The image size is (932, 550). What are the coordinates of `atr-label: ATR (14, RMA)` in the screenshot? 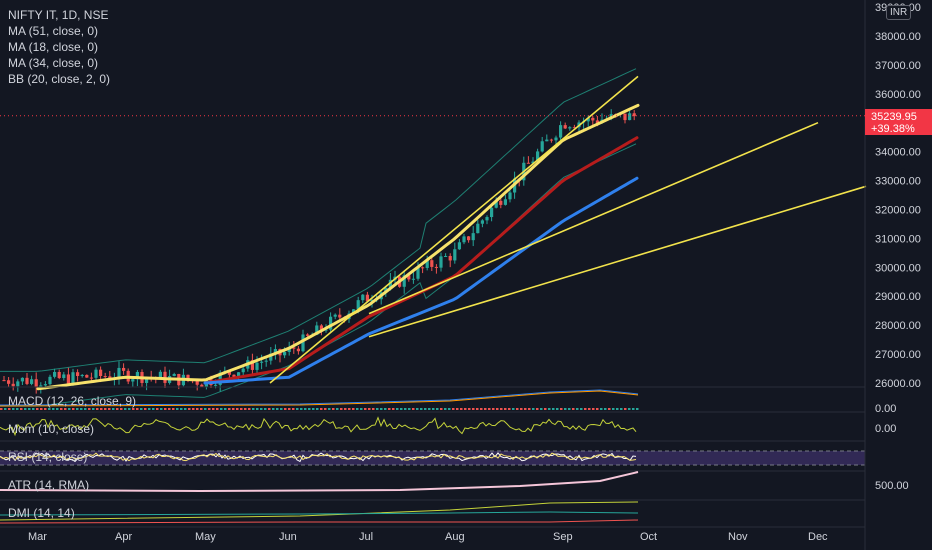 It's located at (49, 485).